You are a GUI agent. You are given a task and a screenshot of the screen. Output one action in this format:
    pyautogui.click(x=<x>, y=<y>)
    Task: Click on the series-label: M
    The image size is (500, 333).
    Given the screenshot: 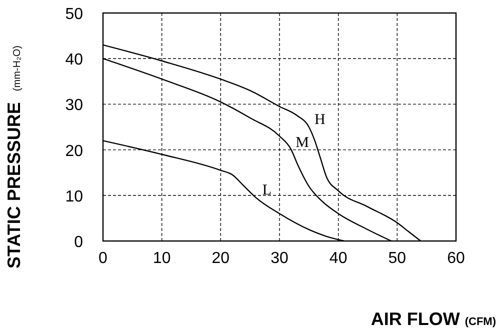 What is the action you would take?
    pyautogui.click(x=302, y=142)
    